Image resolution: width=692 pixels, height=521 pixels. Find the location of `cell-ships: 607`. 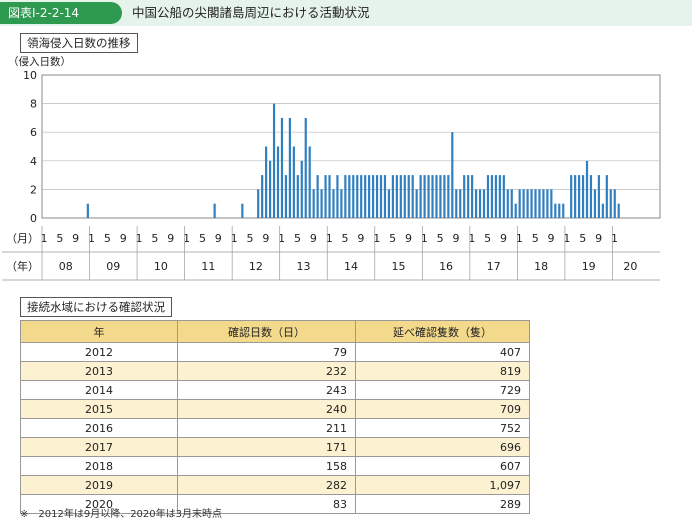

cell-ships: 607 is located at coordinates (442, 466).